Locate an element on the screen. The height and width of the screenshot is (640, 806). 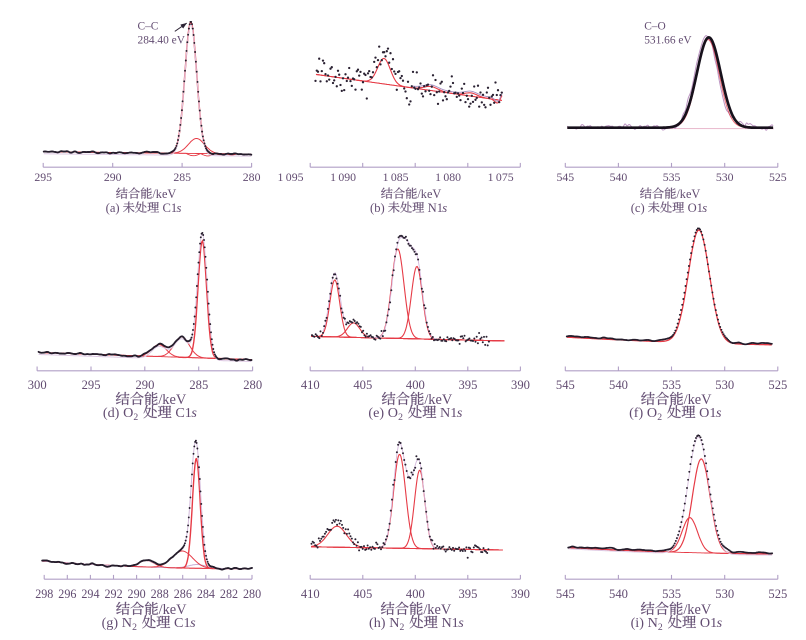
svg-text: 1 095 is located at coordinates (291, 177).